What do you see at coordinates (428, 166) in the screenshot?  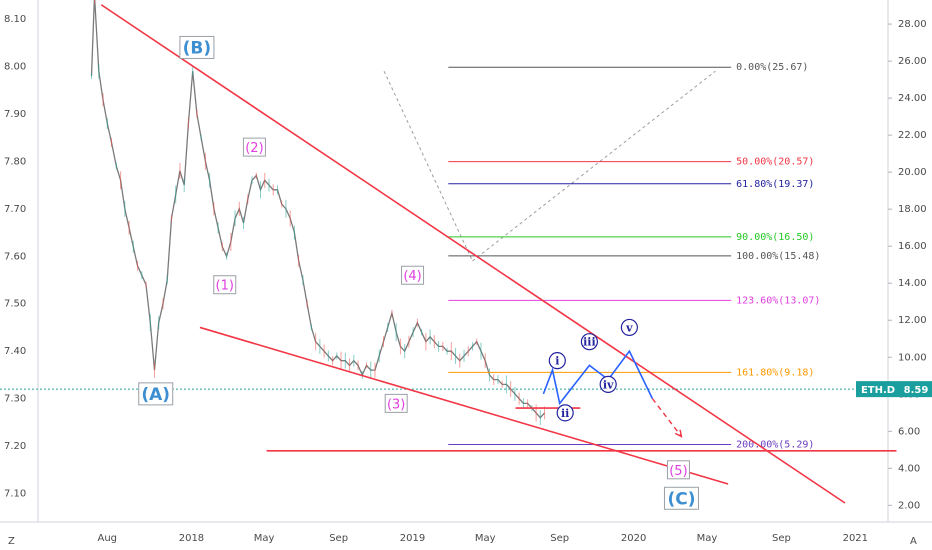 I see `dotted-diagonal` at bounding box center [428, 166].